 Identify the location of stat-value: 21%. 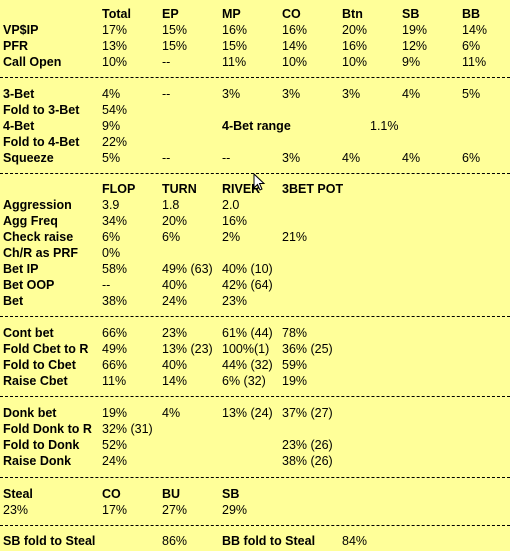
(295, 237).